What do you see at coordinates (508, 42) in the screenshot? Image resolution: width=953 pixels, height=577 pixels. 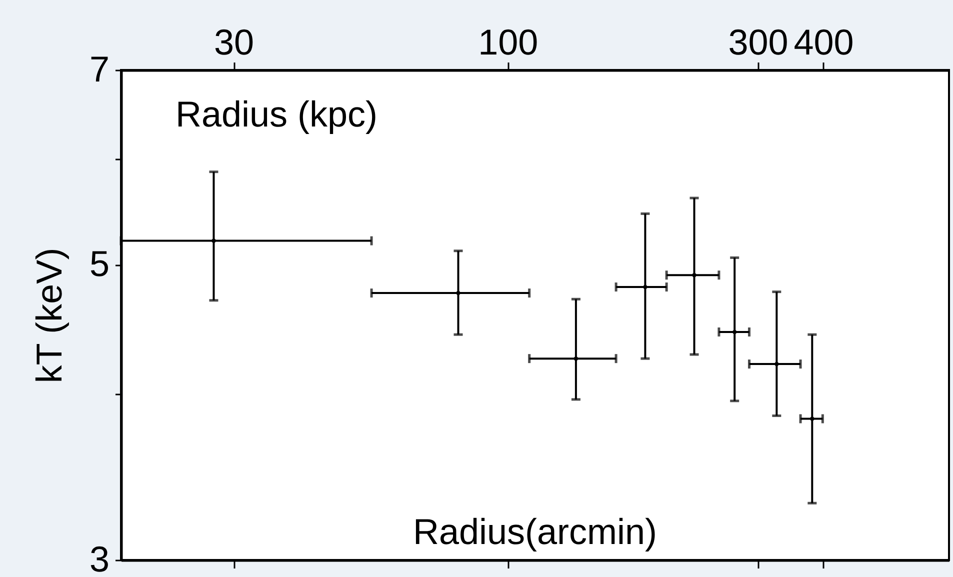 I see `x-tick-label: 100` at bounding box center [508, 42].